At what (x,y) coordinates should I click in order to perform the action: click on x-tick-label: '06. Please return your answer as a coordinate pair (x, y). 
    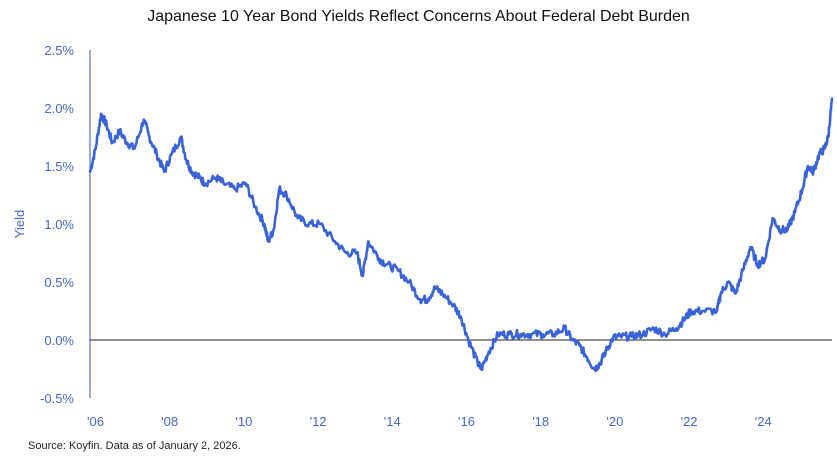
    Looking at the image, I should click on (95, 421).